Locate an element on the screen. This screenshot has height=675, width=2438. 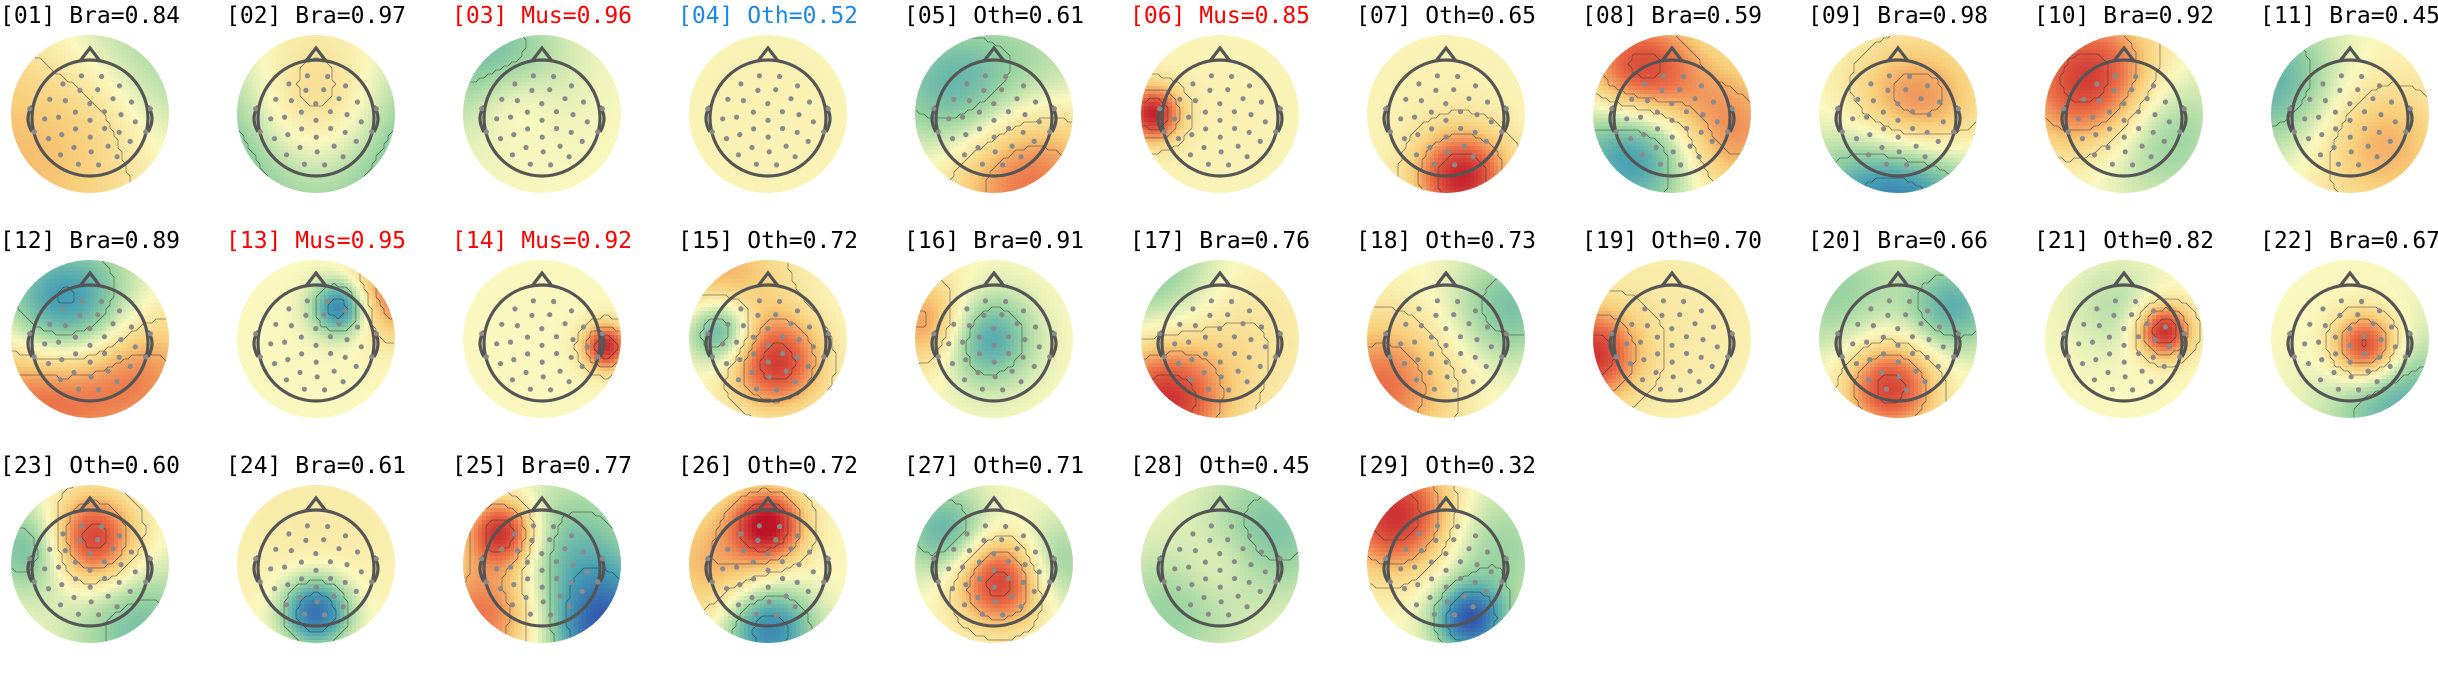
component-cell: [13] Mus=0.95 is located at coordinates (339, 337).